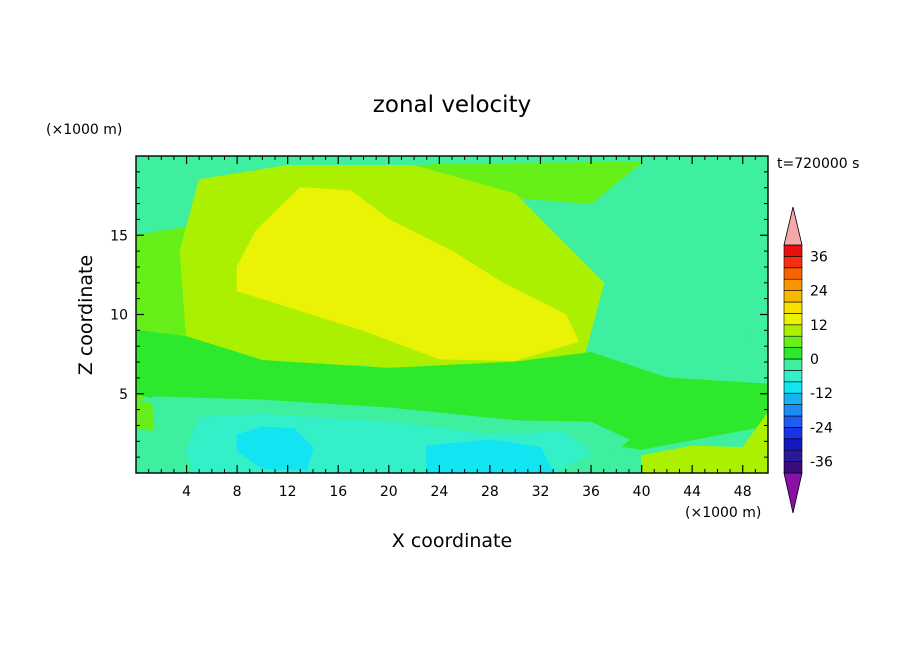  What do you see at coordinates (452, 105) in the screenshot?
I see `chart-title: zonal velocity` at bounding box center [452, 105].